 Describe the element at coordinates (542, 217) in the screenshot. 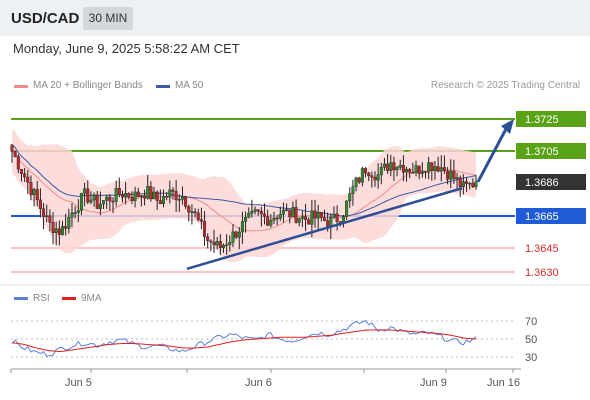

I see `level-label-1.3665: 1.3665` at that location.